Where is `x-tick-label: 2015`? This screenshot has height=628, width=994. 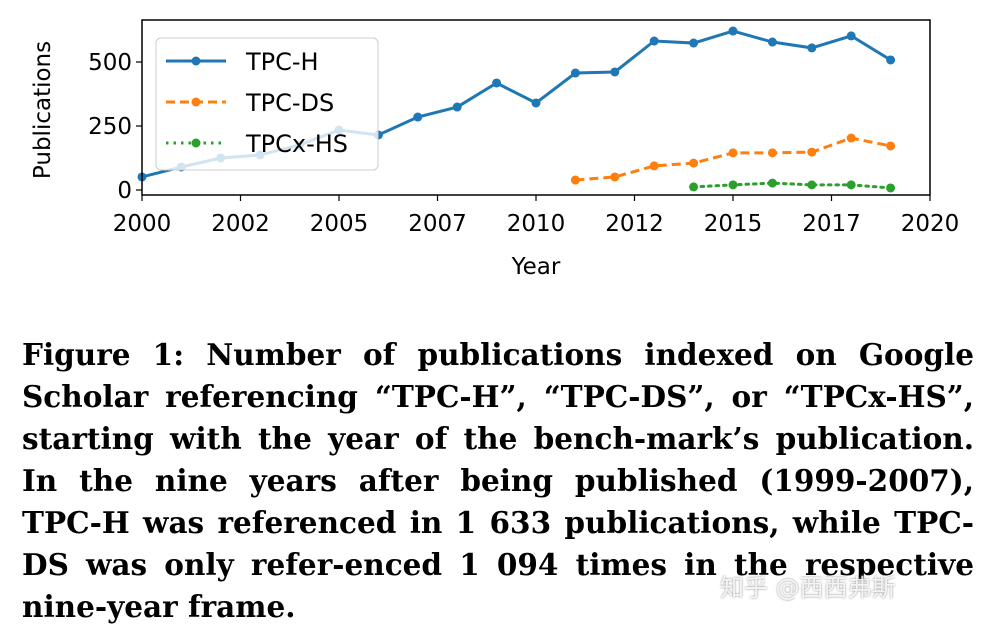 x-tick-label: 2015 is located at coordinates (733, 224).